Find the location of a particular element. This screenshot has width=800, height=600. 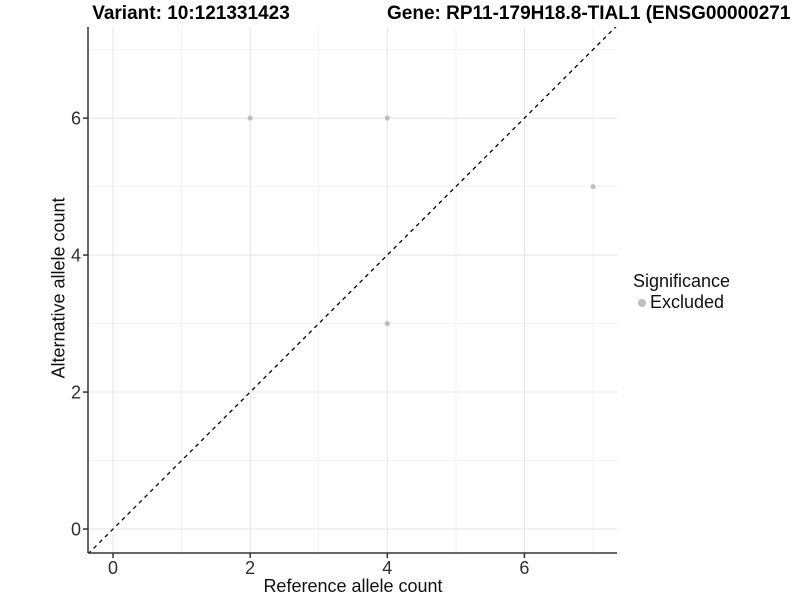

legend-title: Significance is located at coordinates (682, 281).